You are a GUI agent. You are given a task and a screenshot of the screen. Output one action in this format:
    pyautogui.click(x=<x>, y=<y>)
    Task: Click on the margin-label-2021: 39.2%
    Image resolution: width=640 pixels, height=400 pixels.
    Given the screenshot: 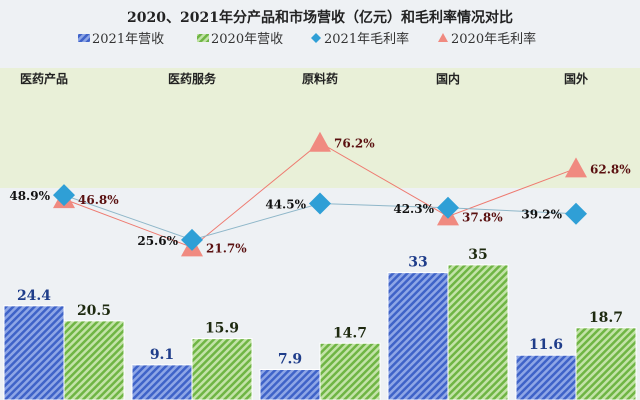 What is the action you would take?
    pyautogui.click(x=541, y=215)
    